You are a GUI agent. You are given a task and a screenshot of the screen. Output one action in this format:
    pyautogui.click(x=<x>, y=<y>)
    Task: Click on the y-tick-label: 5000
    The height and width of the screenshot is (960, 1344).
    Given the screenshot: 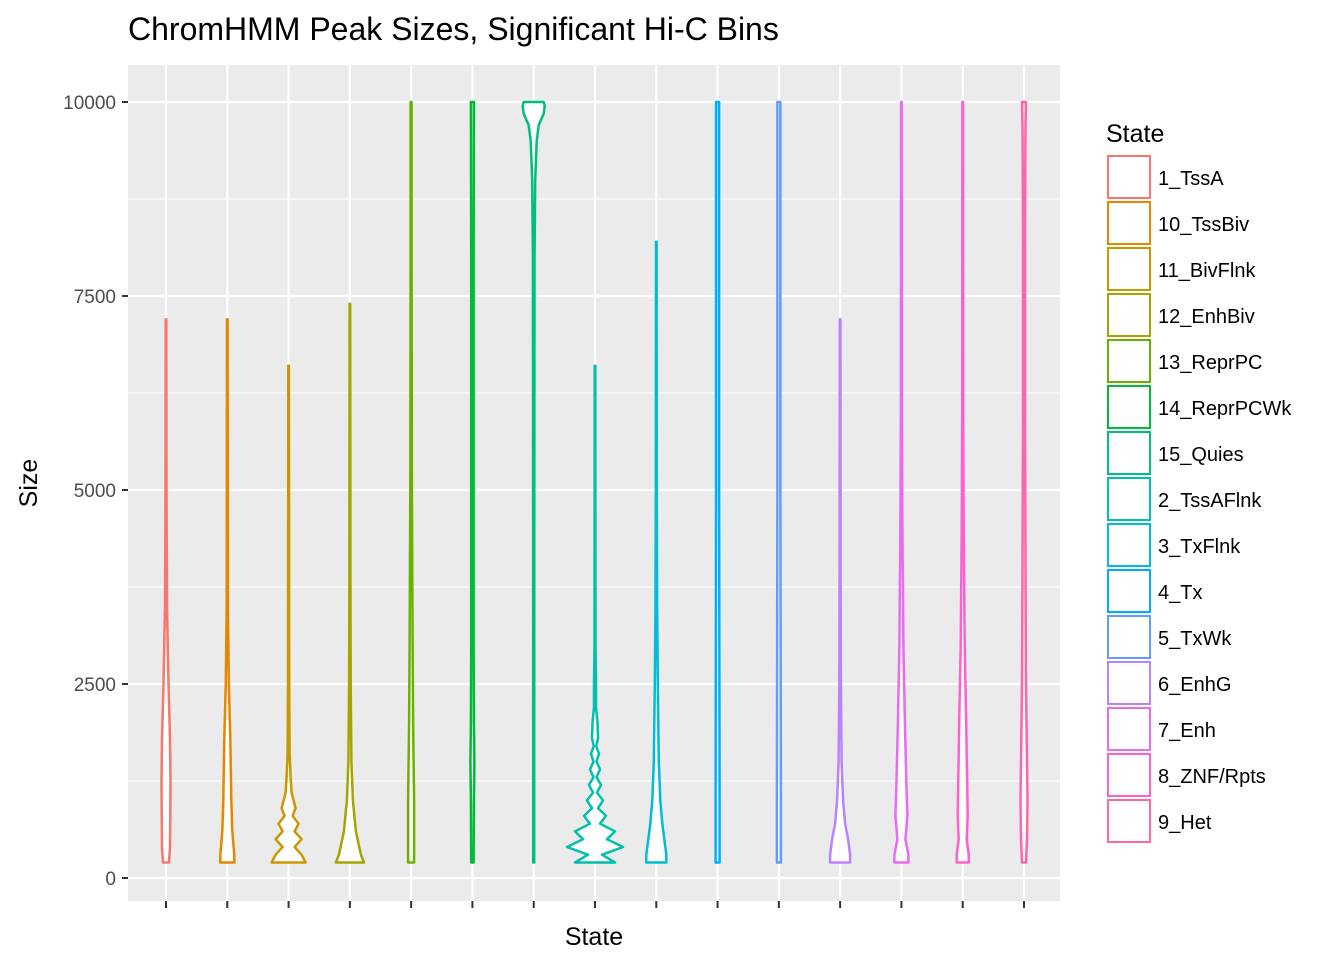 What is the action you would take?
    pyautogui.click(x=95, y=491)
    